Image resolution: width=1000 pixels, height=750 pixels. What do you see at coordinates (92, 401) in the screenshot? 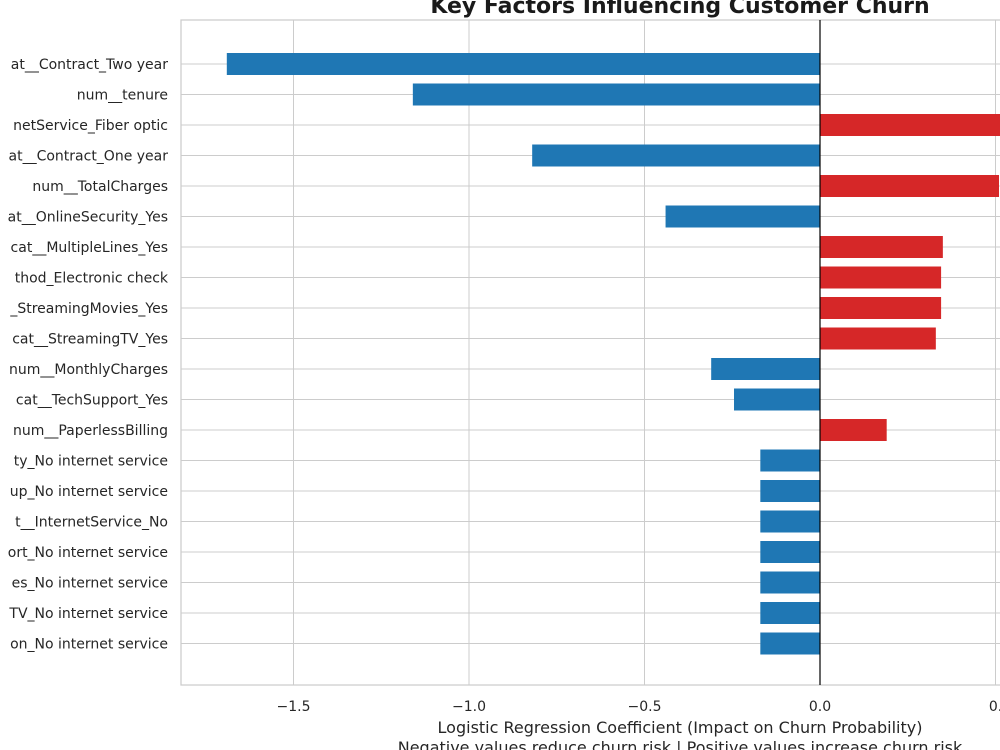
I see `y-tick-label: cat__TechSupport_Yes` at bounding box center [92, 401].